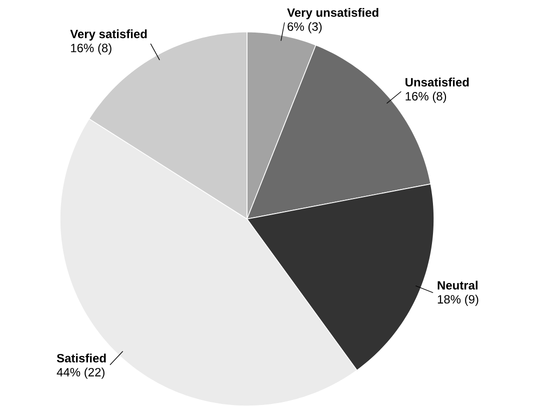 The image size is (550, 412). What do you see at coordinates (80, 373) in the screenshot?
I see `data-label: 44% (22)` at bounding box center [80, 373].